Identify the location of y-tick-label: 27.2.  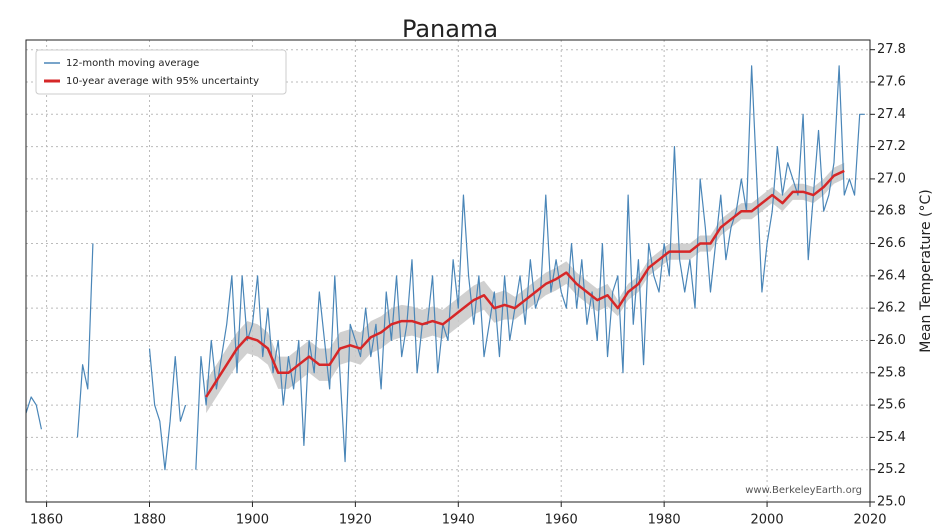
(891, 146).